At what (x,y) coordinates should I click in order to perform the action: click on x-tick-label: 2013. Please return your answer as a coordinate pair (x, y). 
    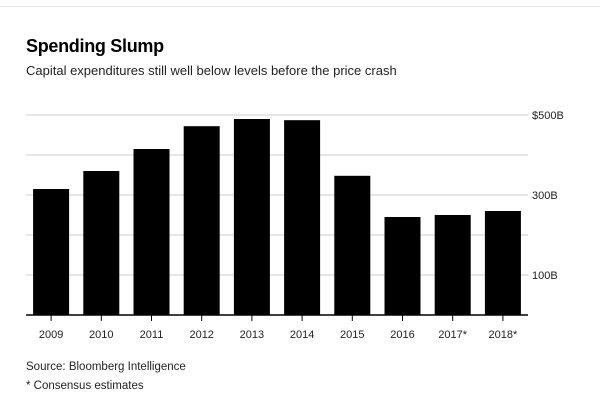
    Looking at the image, I should click on (252, 335).